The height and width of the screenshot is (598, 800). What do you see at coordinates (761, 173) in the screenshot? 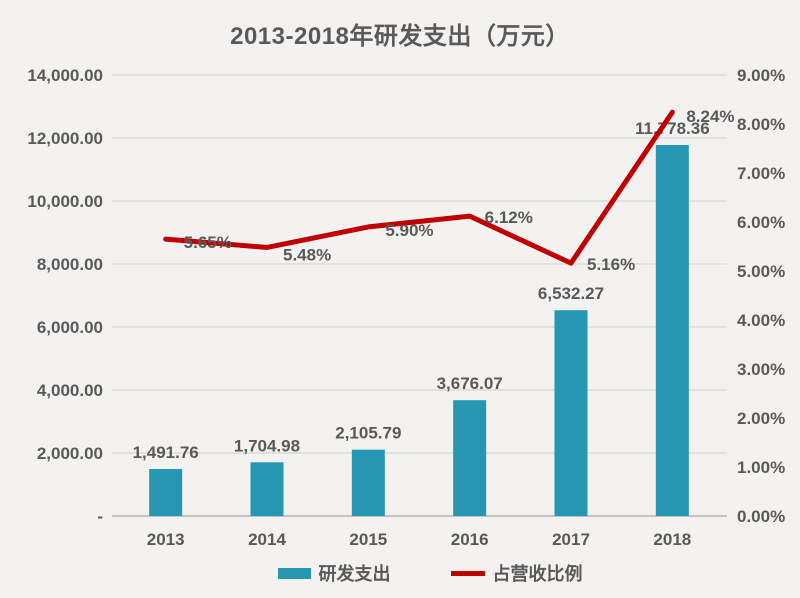
I see `y-right-tick-label: 7.00%` at bounding box center [761, 173].